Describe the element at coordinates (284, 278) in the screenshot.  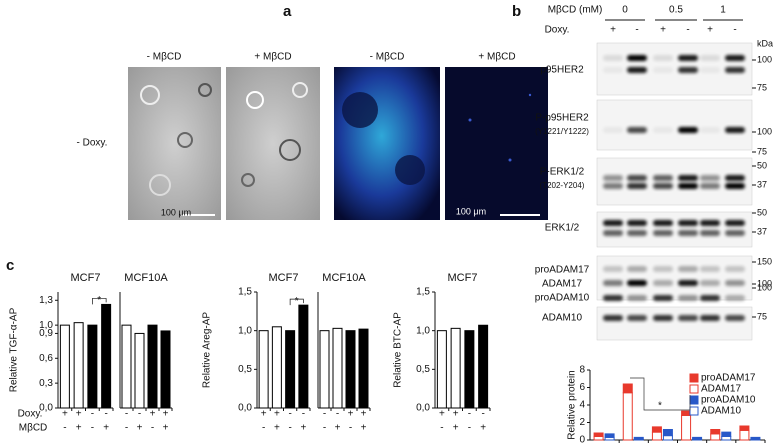
I see `chart-title: MCF7` at that location.